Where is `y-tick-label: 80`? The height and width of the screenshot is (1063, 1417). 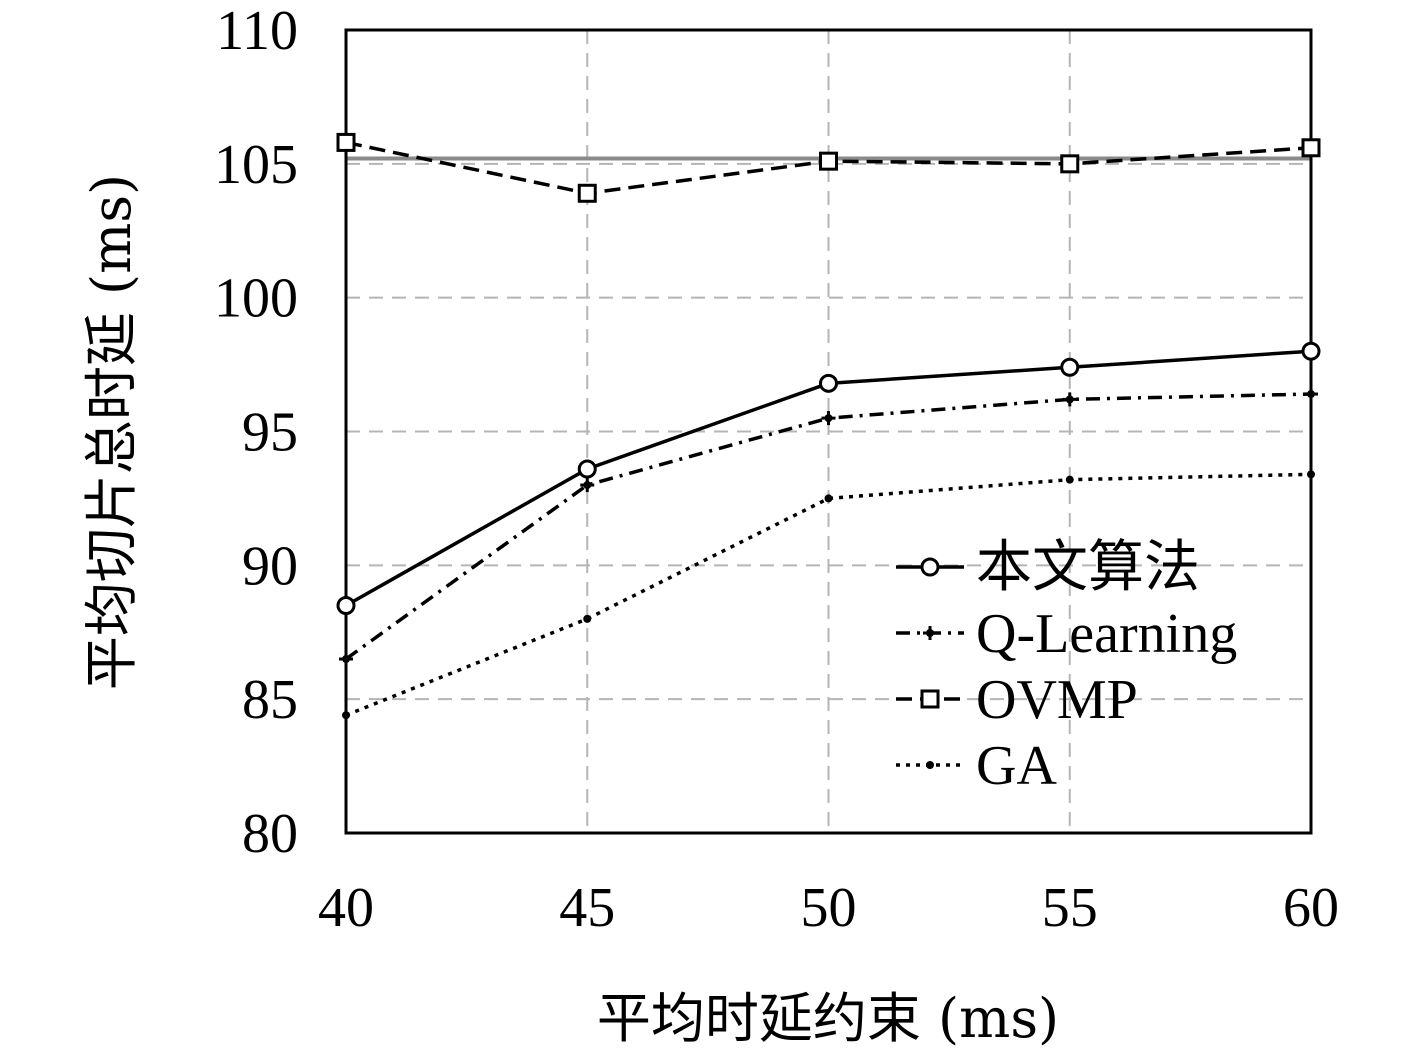
y-tick-label: 80 is located at coordinates (270, 834).